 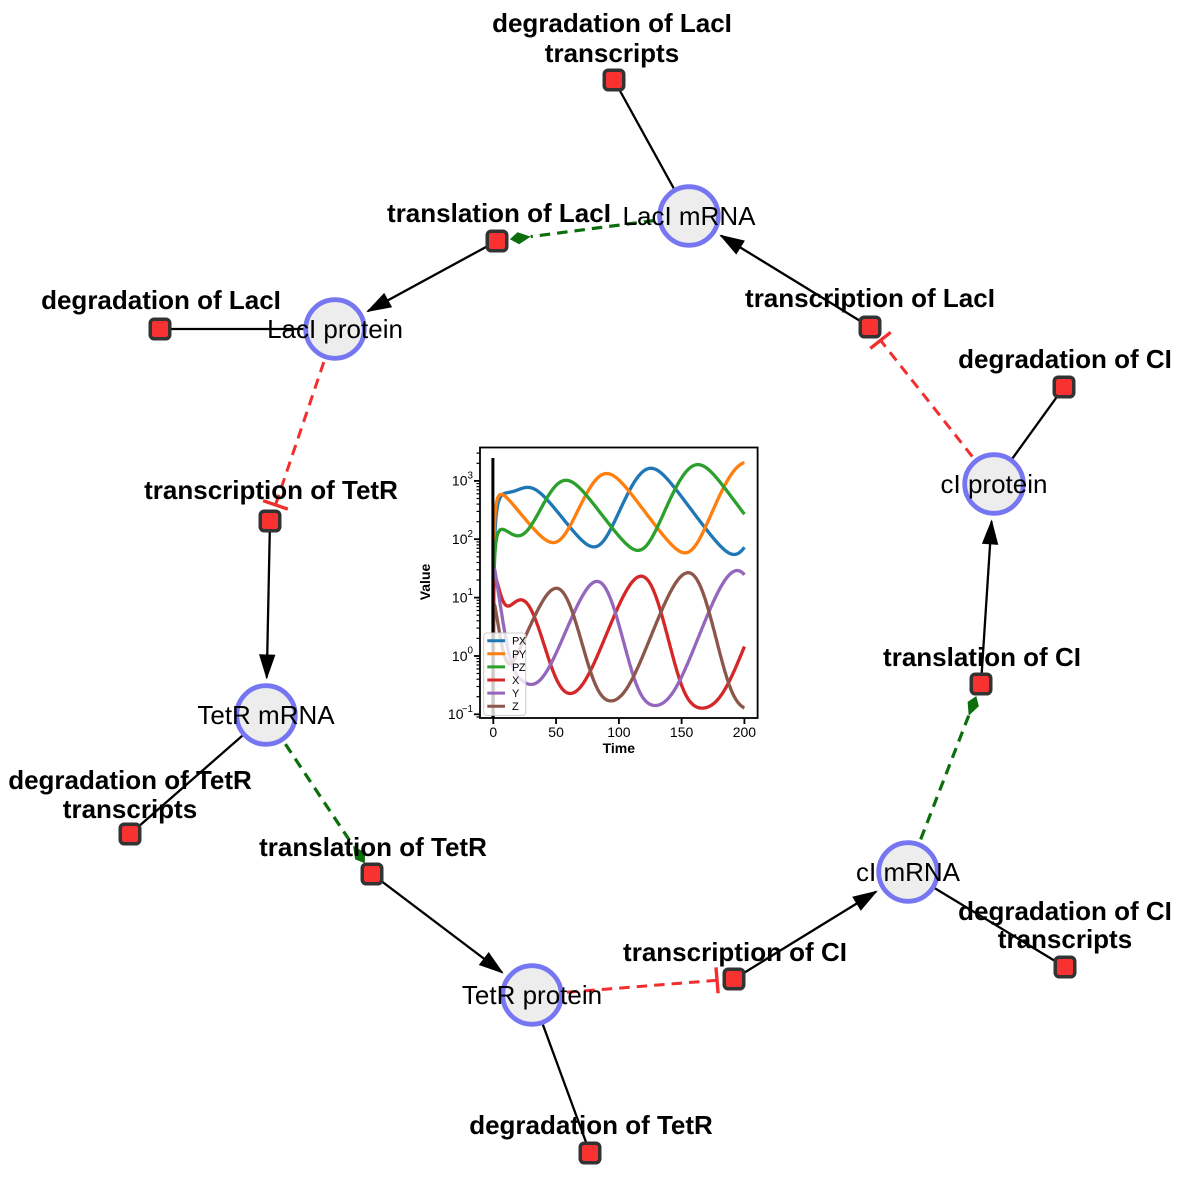 What do you see at coordinates (335, 329) in the screenshot?
I see `svg-text: LacI protein` at bounding box center [335, 329].